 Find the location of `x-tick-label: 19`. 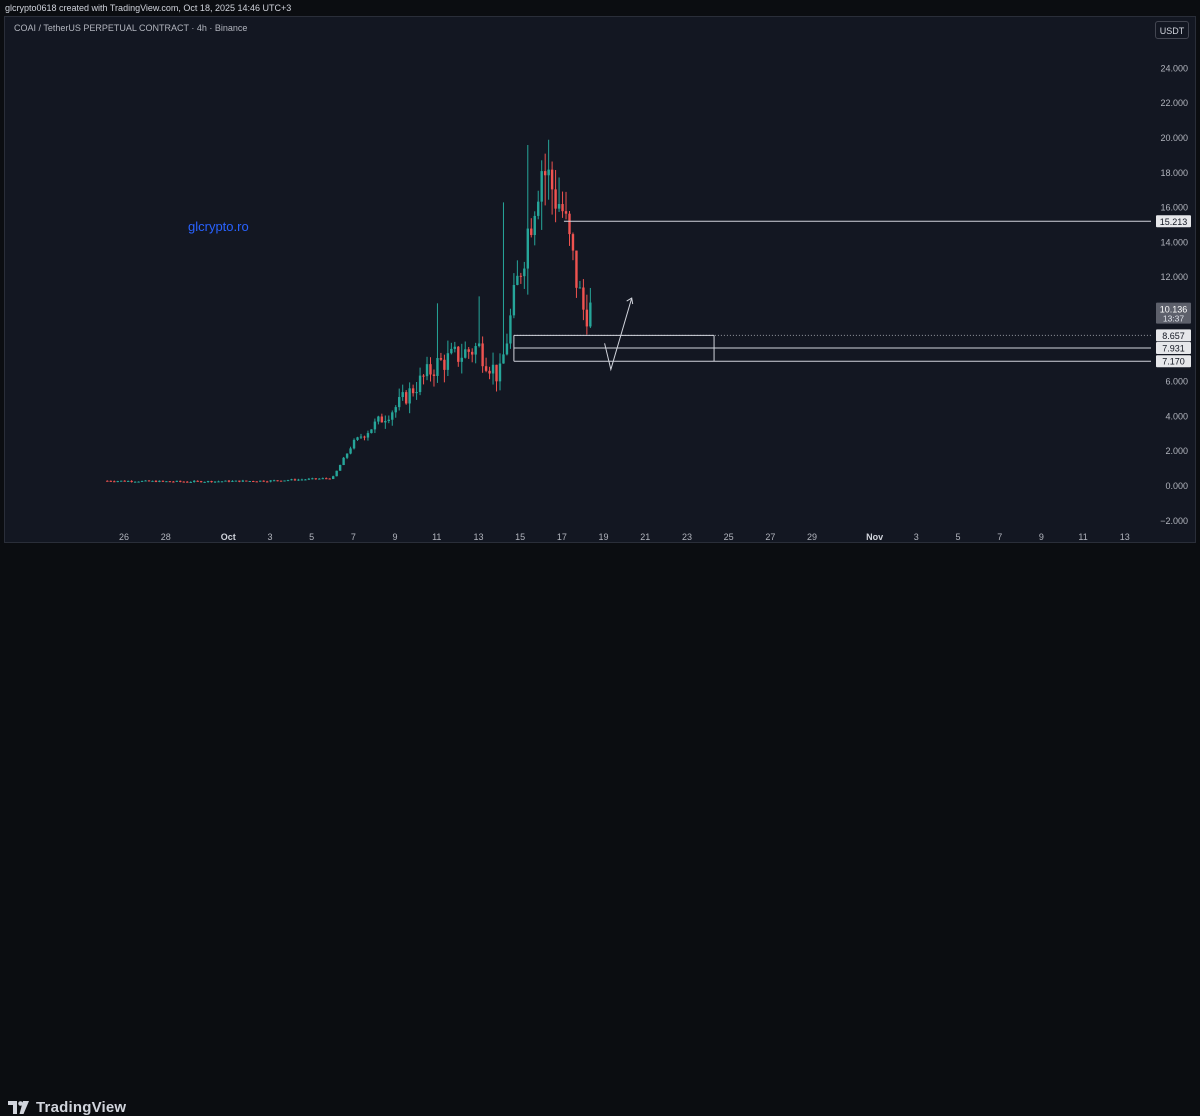

x-tick-label: 19 is located at coordinates (604, 537).